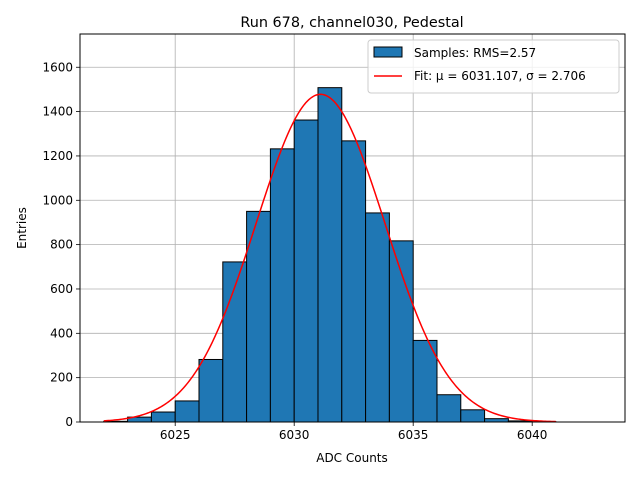 This screenshot has height=484, width=640. I want to click on y-tick-label: 600, so click(61, 289).